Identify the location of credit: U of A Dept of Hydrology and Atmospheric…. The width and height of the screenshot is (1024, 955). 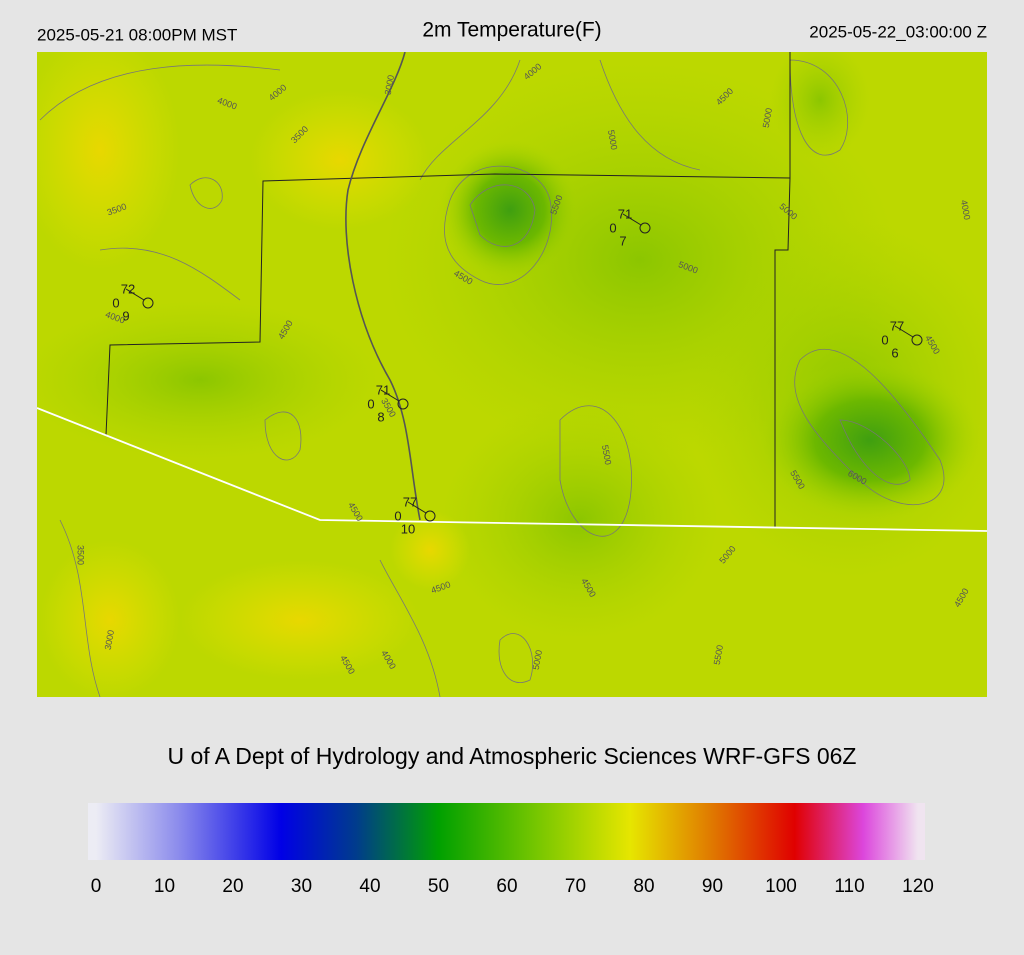
(511, 756).